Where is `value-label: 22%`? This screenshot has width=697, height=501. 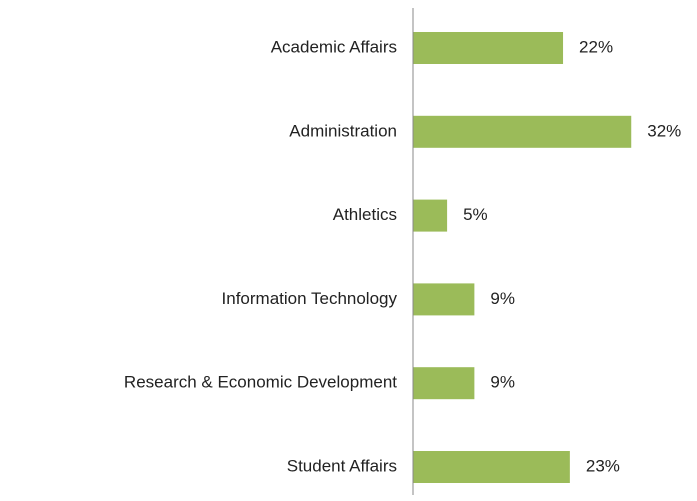
value-label: 22% is located at coordinates (596, 46).